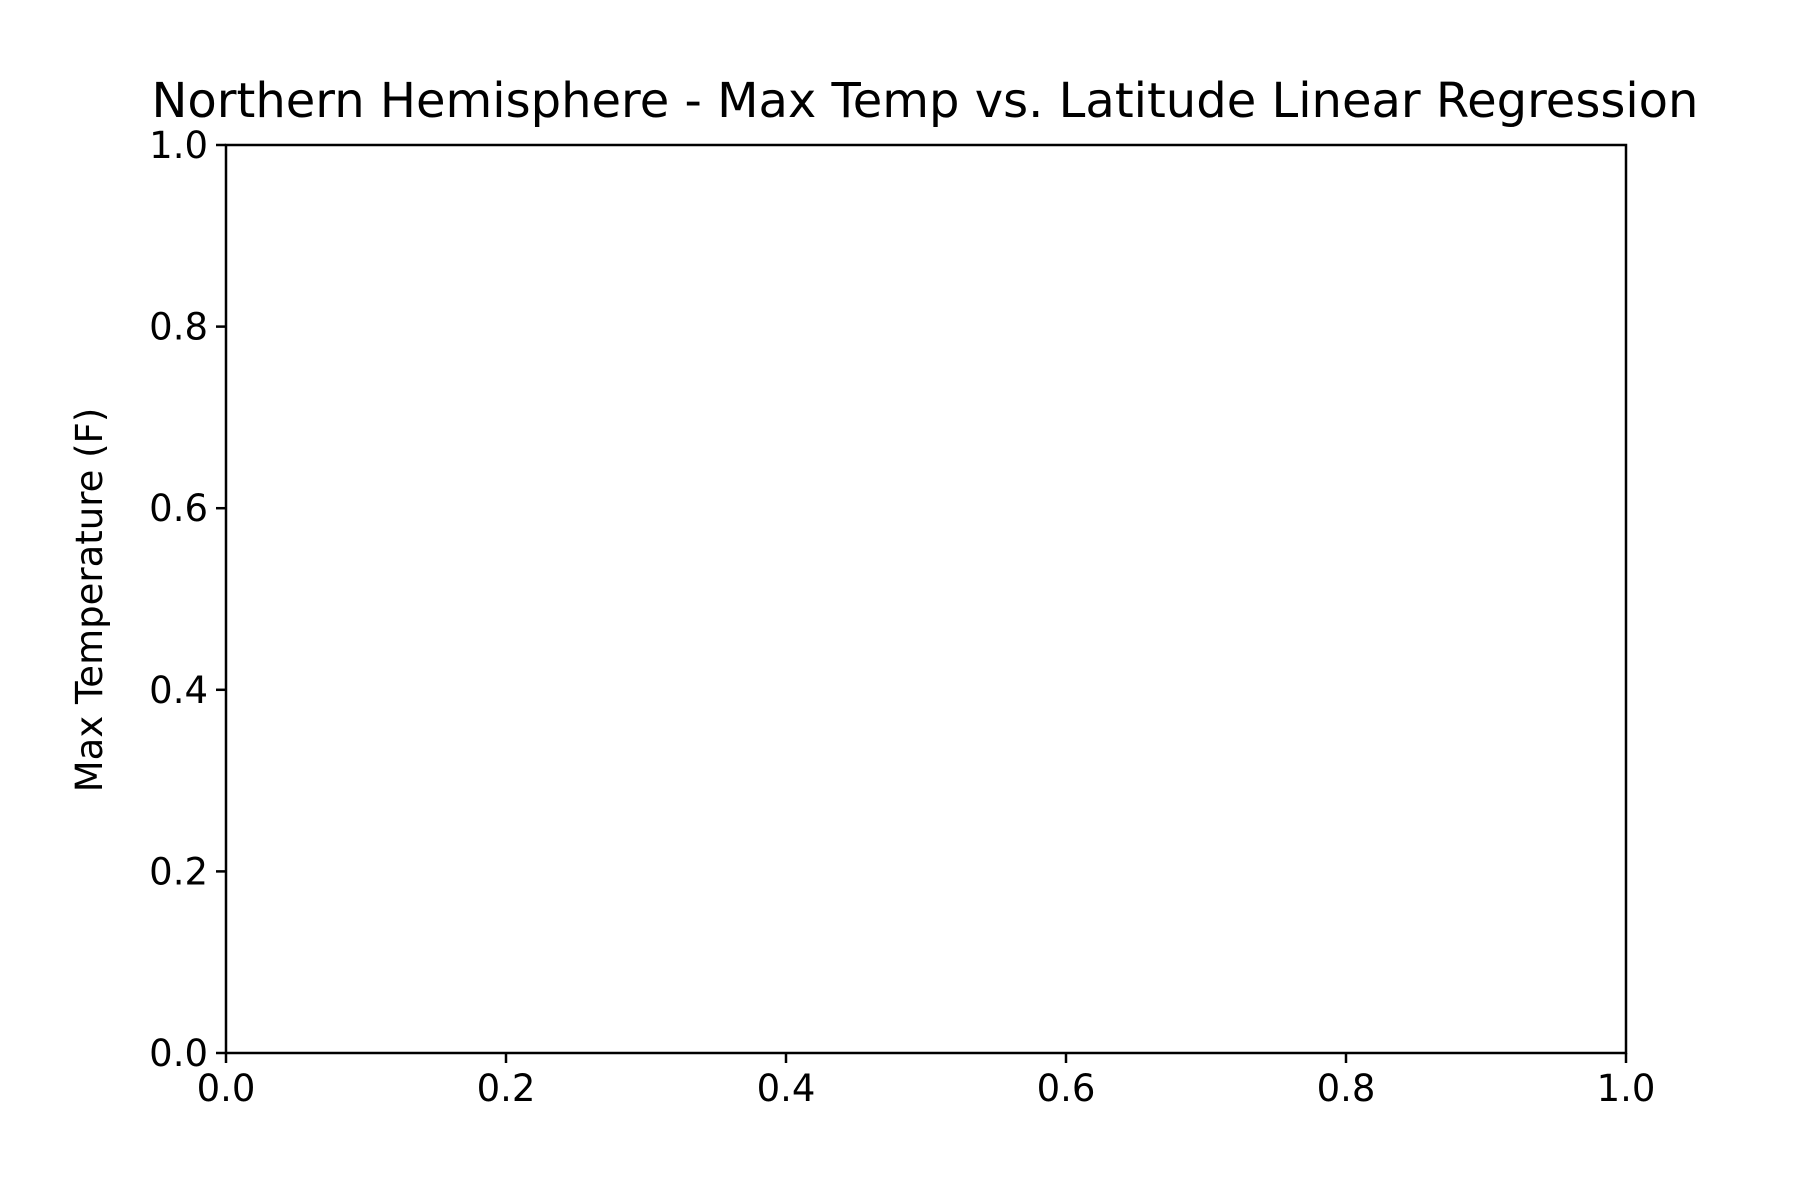 This screenshot has height=1200, width=1800. Describe the element at coordinates (178, 145) in the screenshot. I see `y-tick-label: 1.0` at that location.